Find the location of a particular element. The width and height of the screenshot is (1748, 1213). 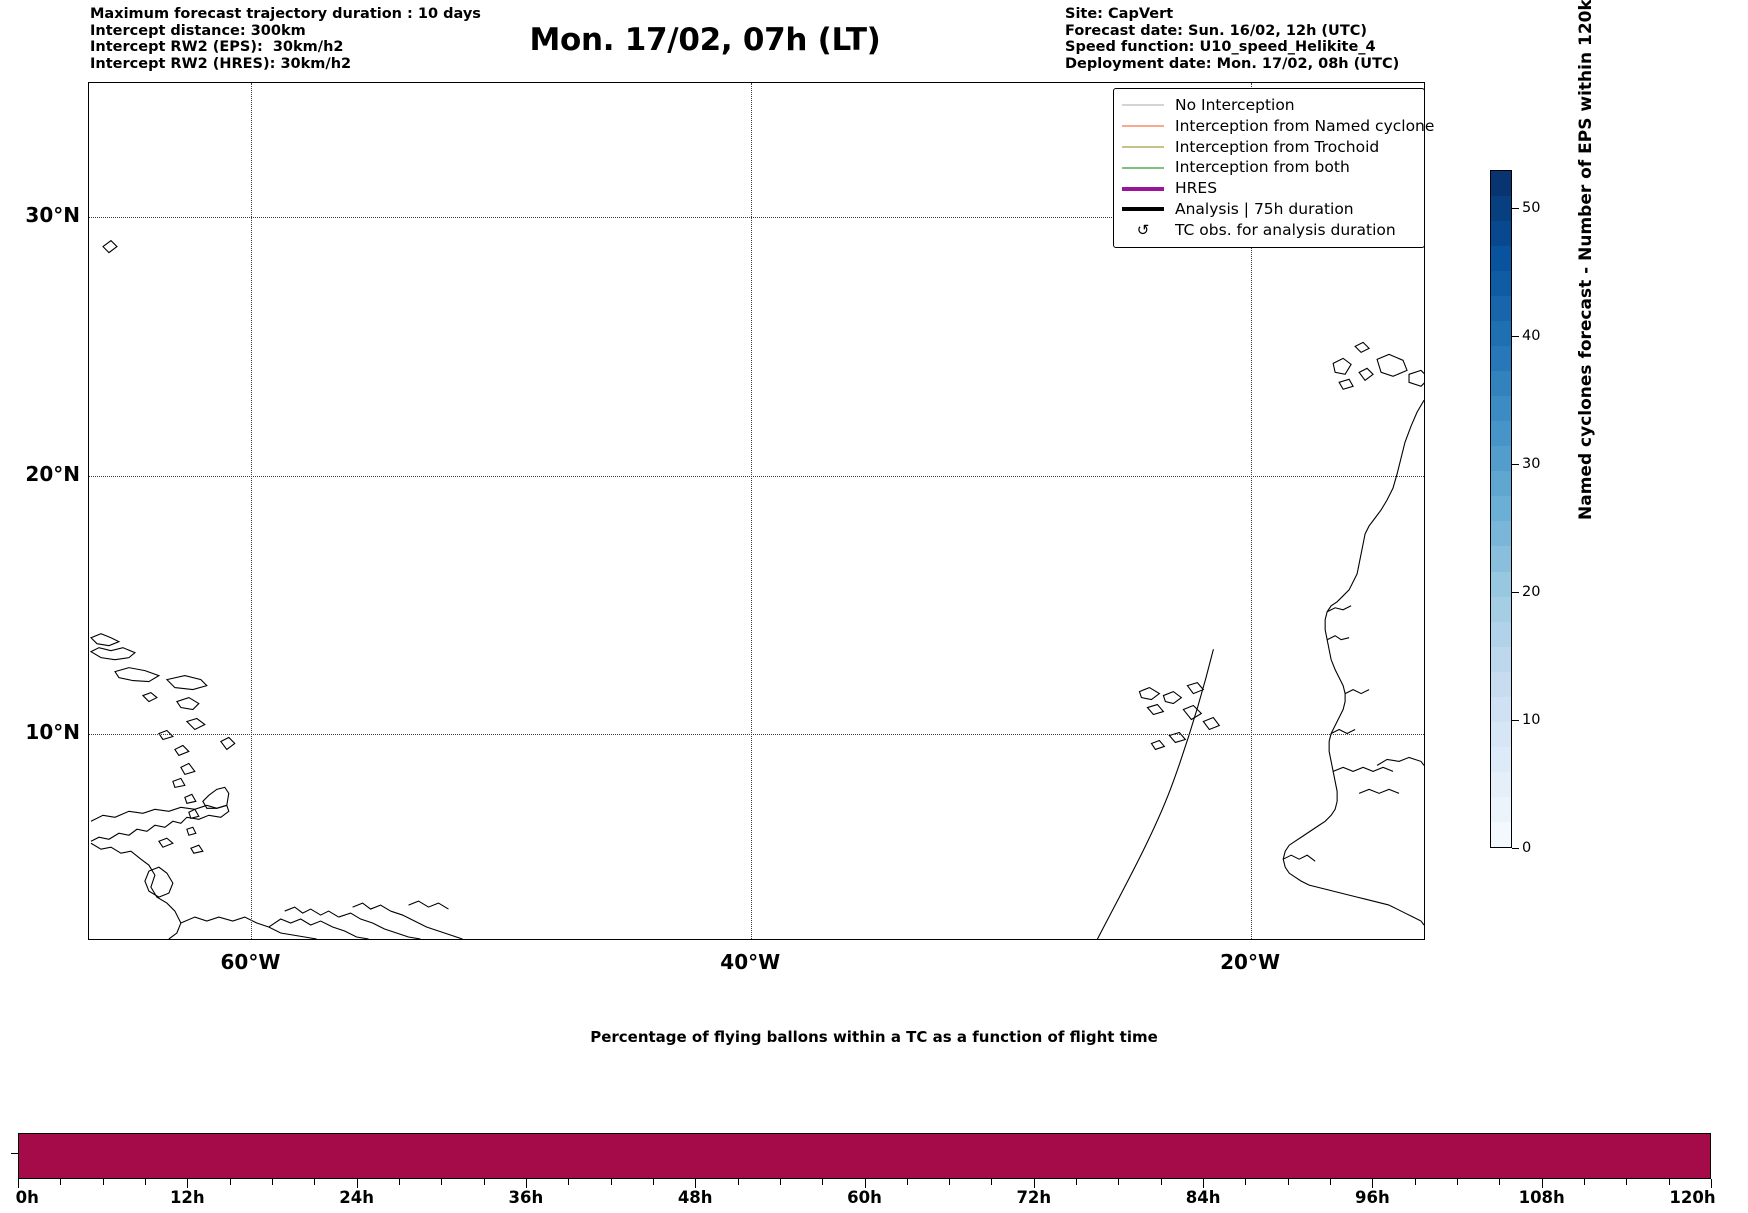

colorbar-tick-label-0: 0 is located at coordinates (1527, 848).